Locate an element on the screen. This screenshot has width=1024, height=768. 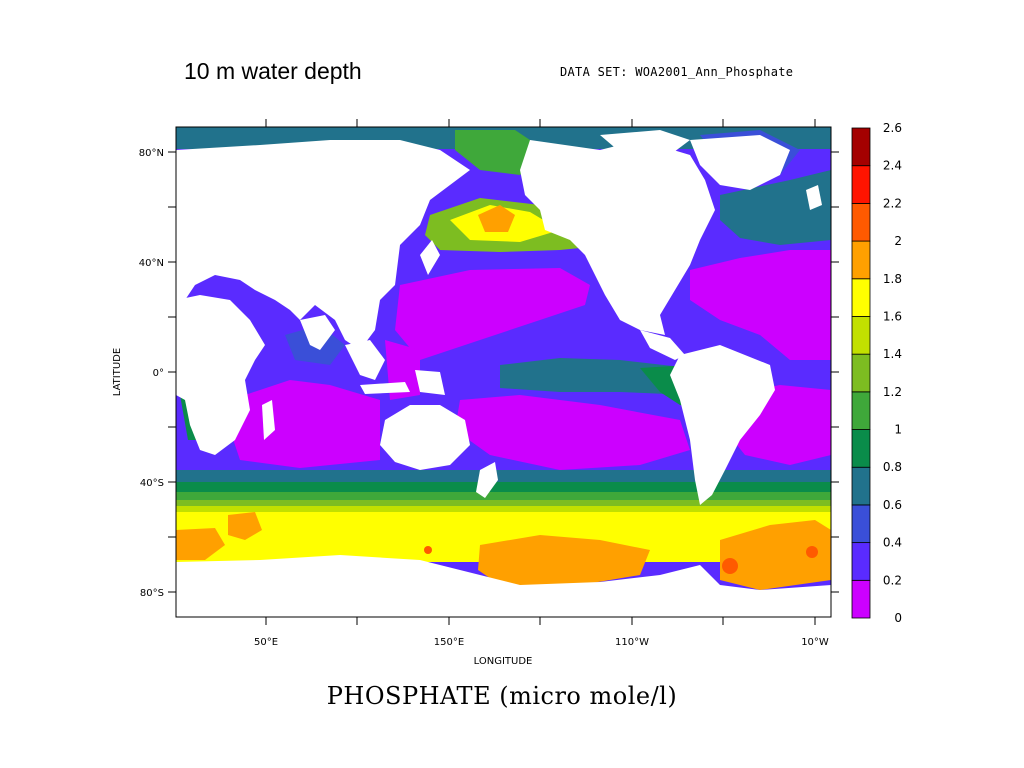
dataset-label: DATA SET: WOA2001_Ann_Phosphate is located at coordinates (677, 72).